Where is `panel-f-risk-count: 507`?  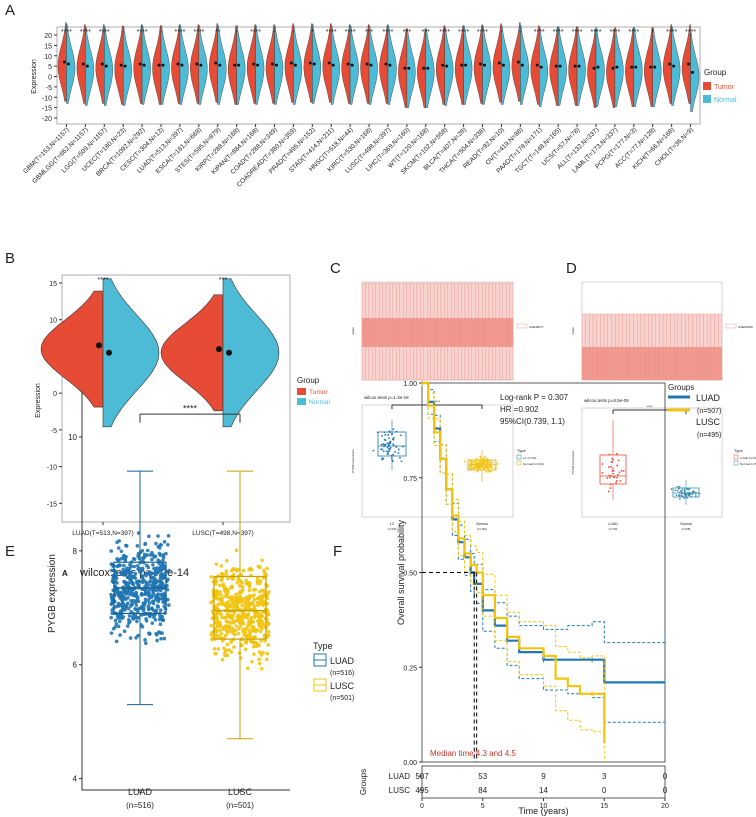
panel-f-risk-count: 507 is located at coordinates (422, 776).